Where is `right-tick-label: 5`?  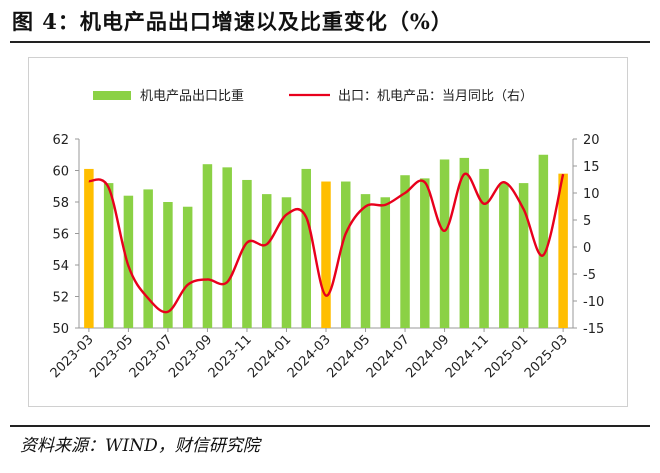 right-tick-label: 5 is located at coordinates (587, 221).